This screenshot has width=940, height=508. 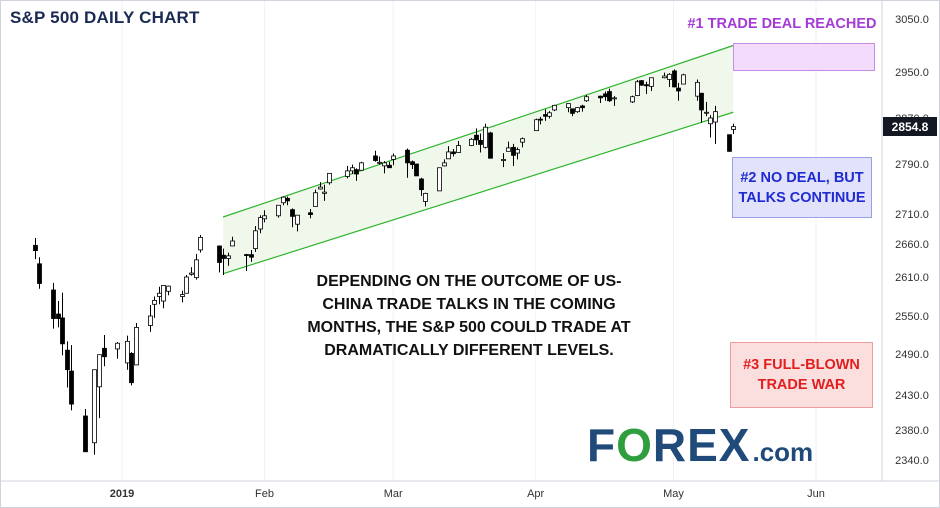 I want to click on price-tick-label: 2710.0, so click(x=912, y=215).